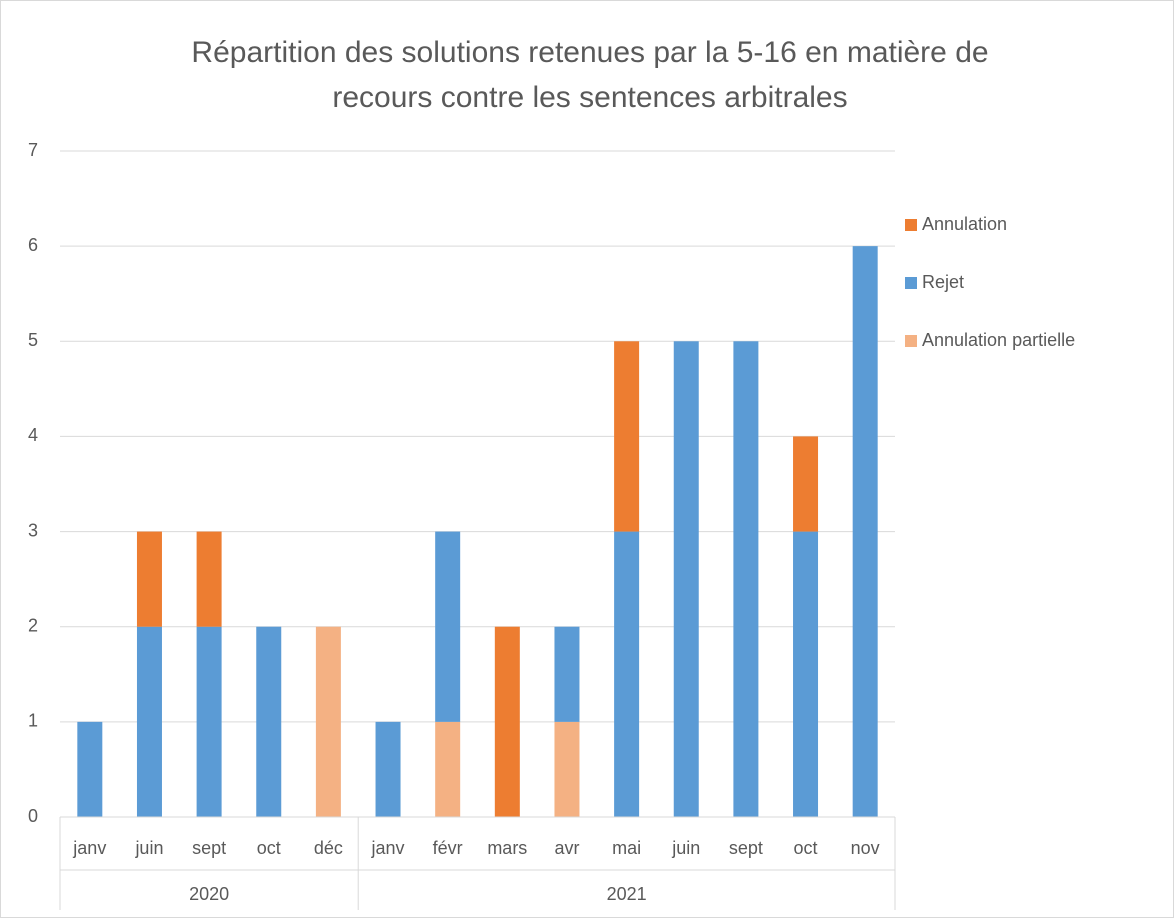  I want to click on y-tick-label: 7, so click(33, 150).